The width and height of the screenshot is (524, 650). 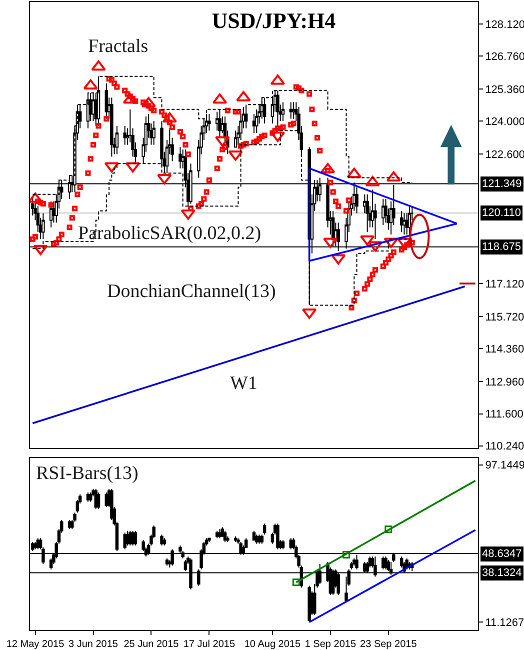 I want to click on y-tick-label: 114.360, so click(x=504, y=350).